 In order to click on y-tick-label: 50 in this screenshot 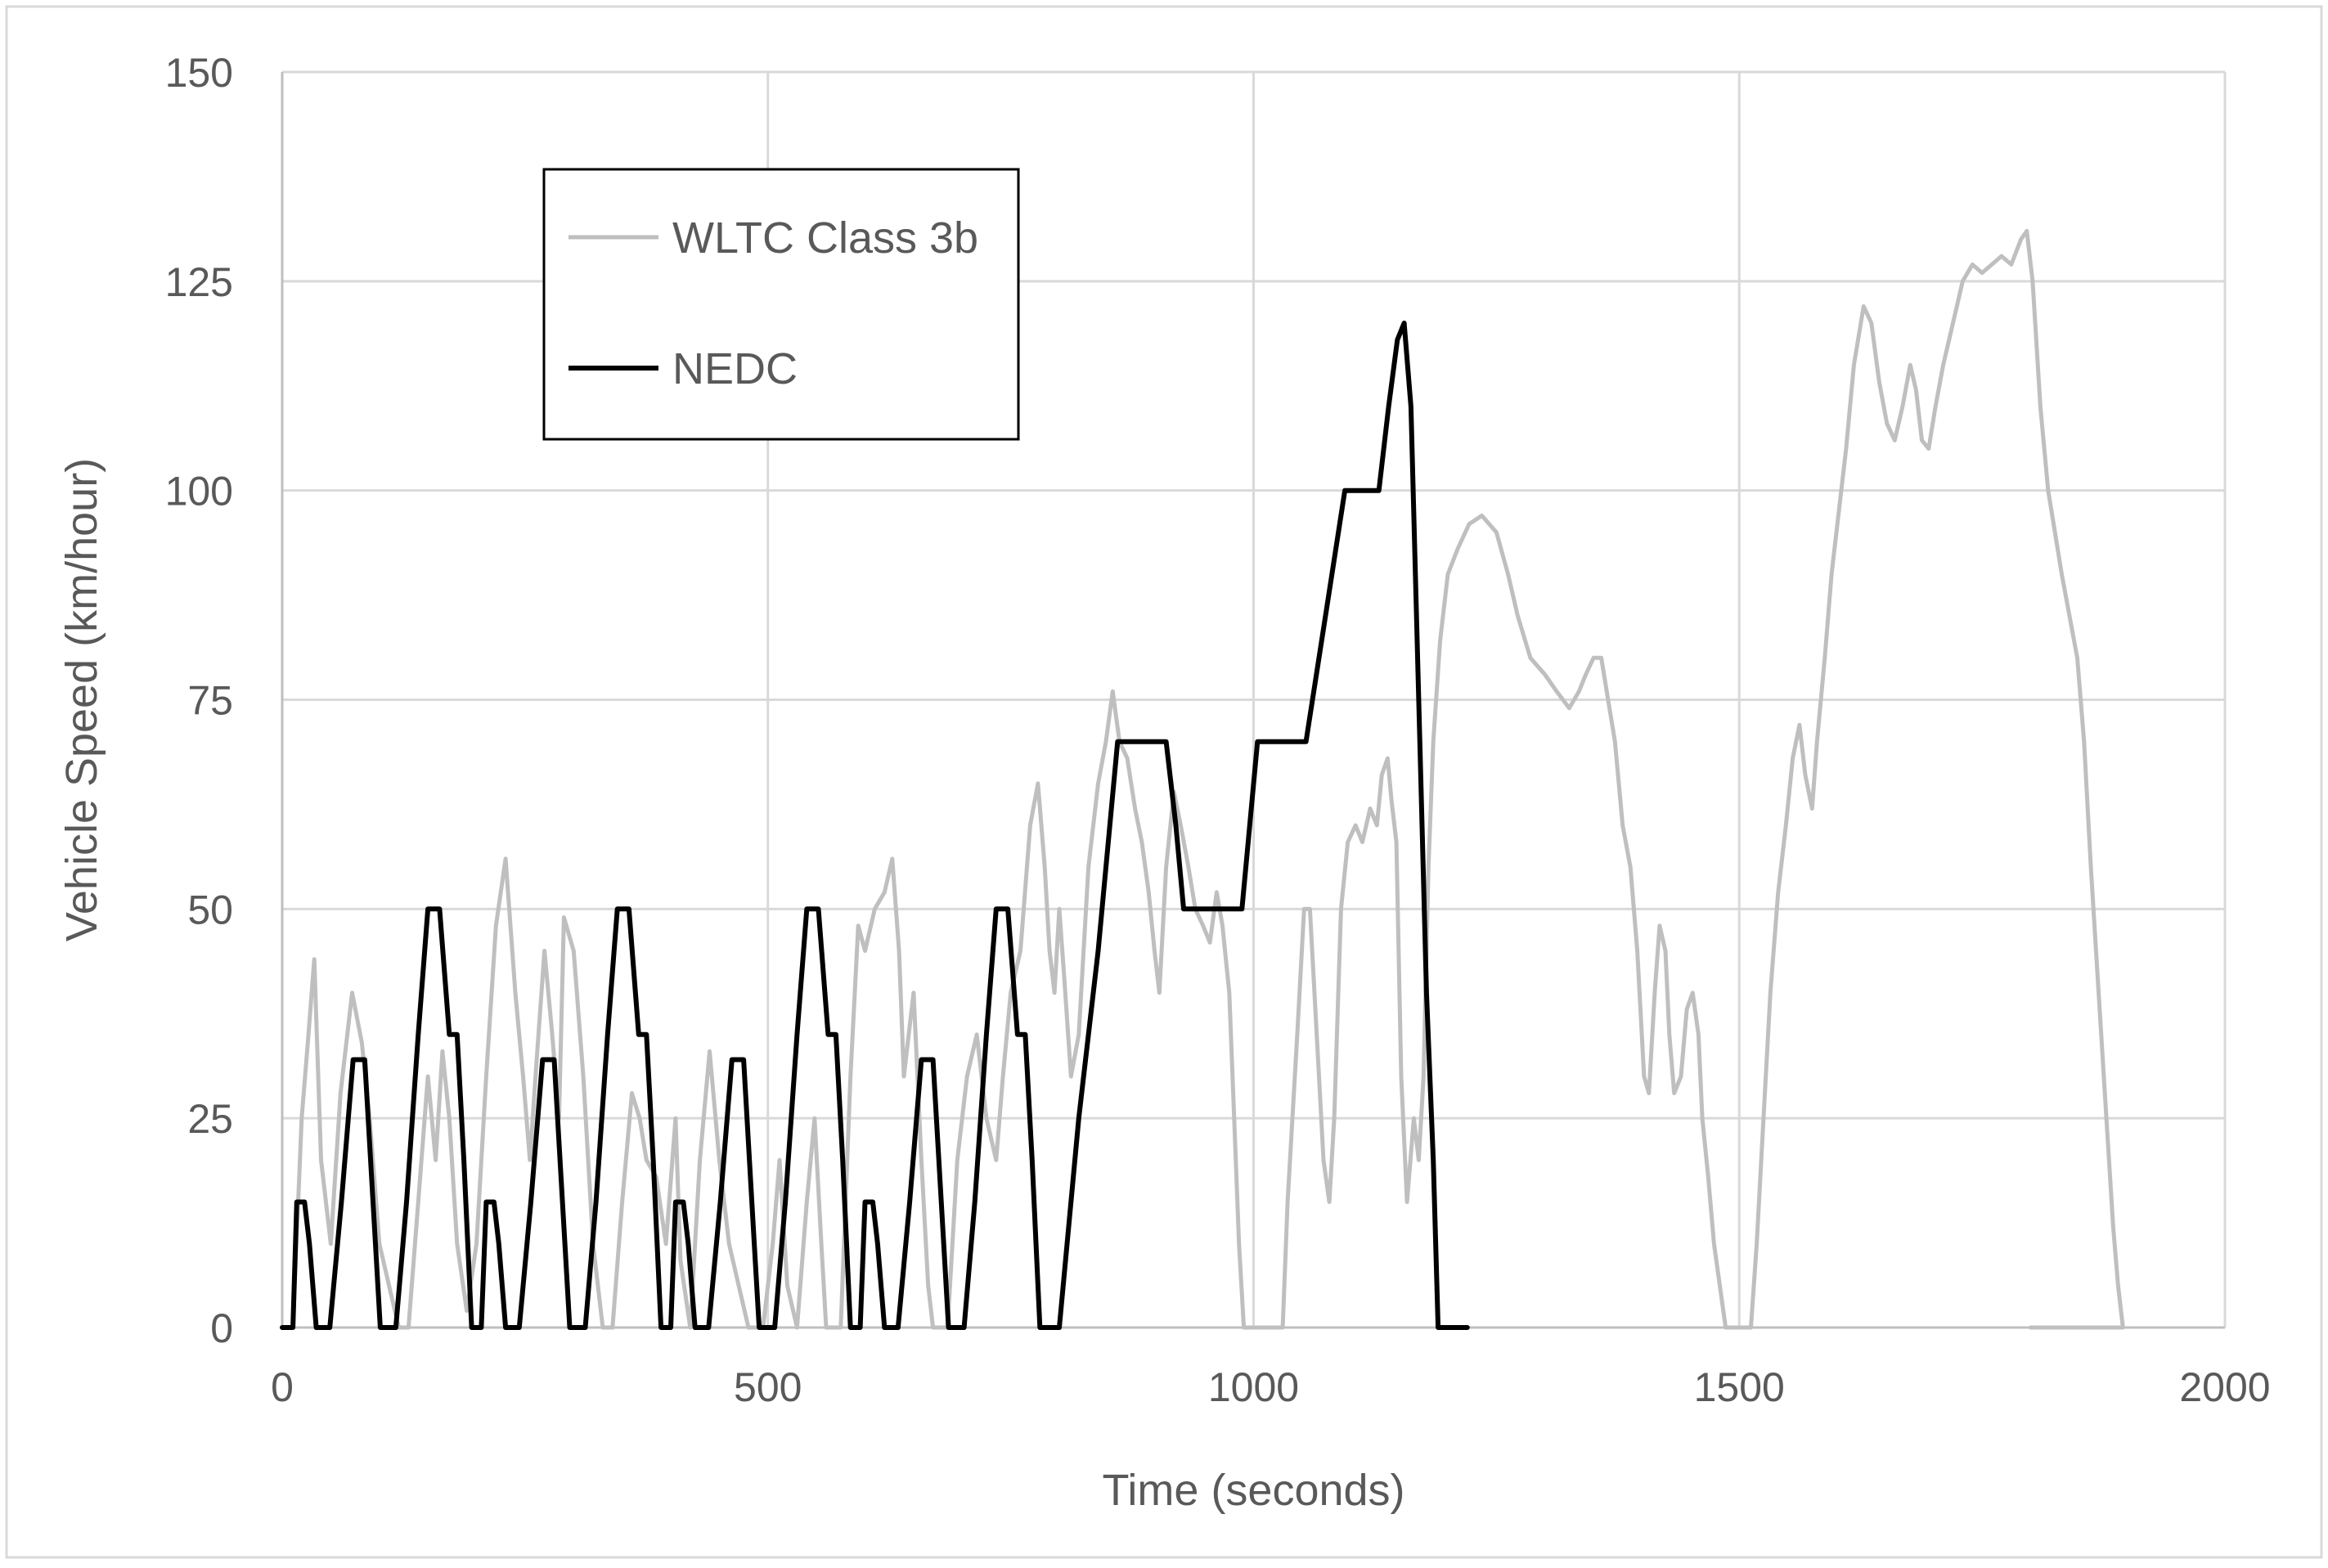, I will do `click(210, 910)`.